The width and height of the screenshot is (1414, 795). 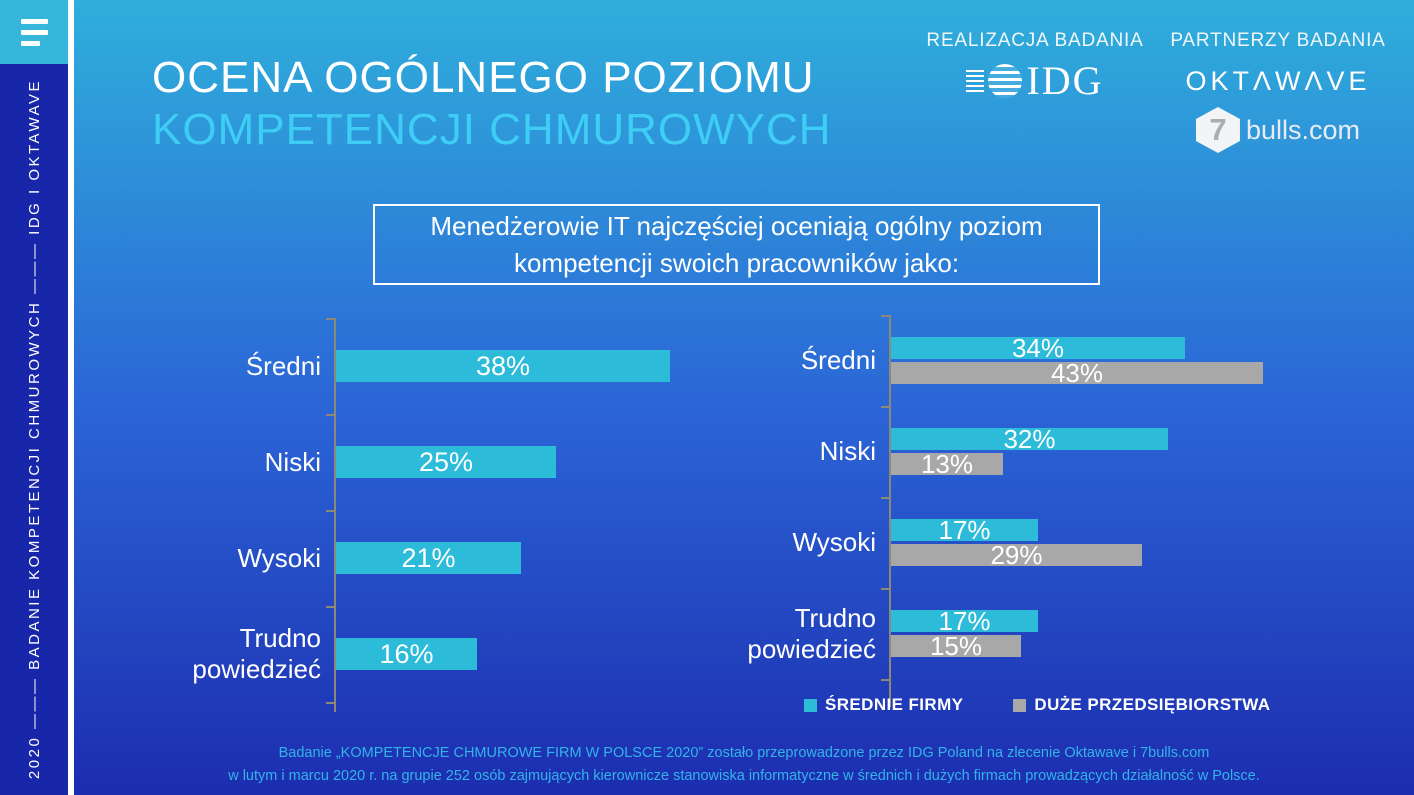 I want to click on 7bulls-hexagon-icon: 7, so click(x=1217, y=130).